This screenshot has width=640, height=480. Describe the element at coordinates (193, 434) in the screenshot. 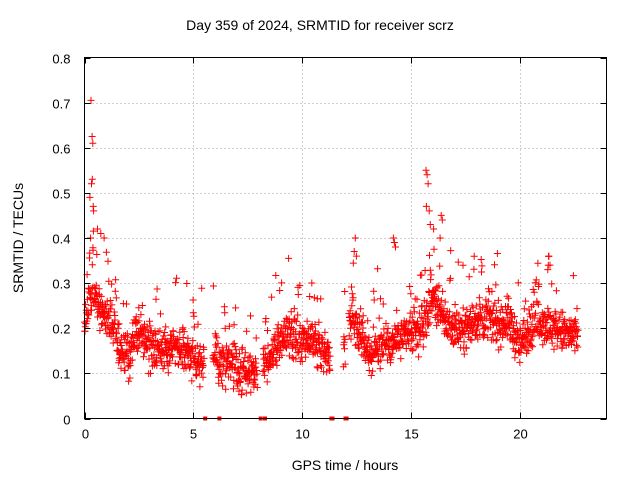

I see `x-tick-label: 5` at that location.